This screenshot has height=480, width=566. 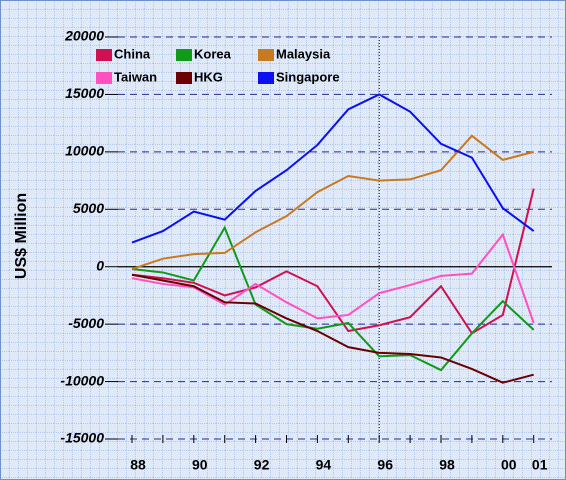 I want to click on y-tick-label: 20000, so click(x=84, y=36).